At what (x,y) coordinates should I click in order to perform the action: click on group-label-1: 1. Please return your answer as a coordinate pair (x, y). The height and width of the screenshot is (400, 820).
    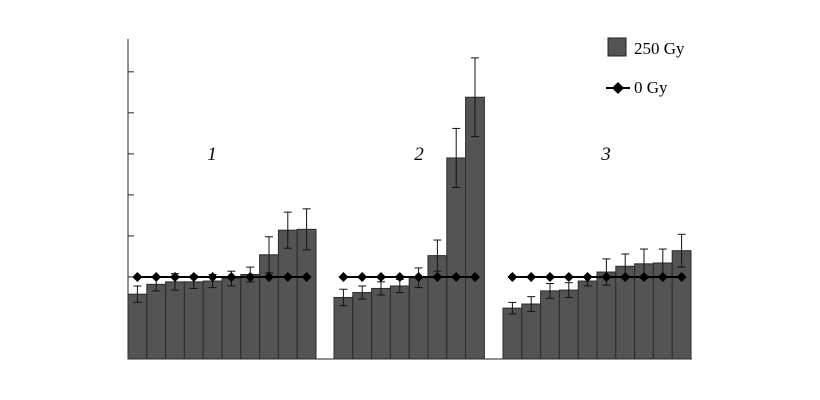
    Looking at the image, I should click on (212, 154).